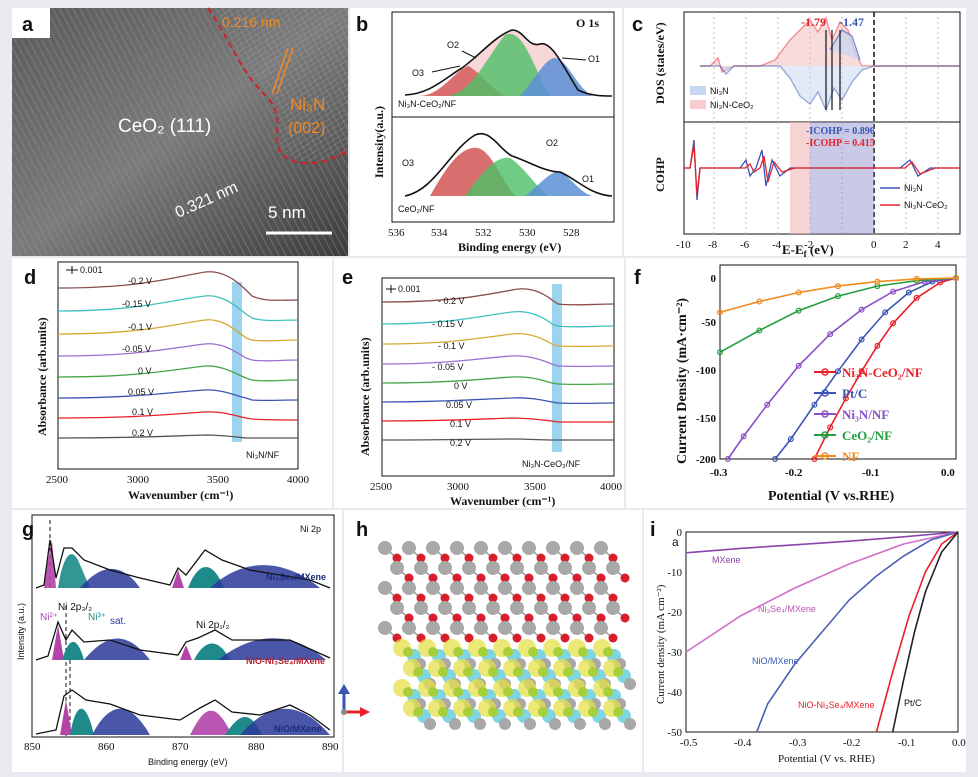 The width and height of the screenshot is (978, 777). Describe the element at coordinates (840, 143) in the screenshot. I see `icohp-2: -ICOHP = 0.415` at that location.